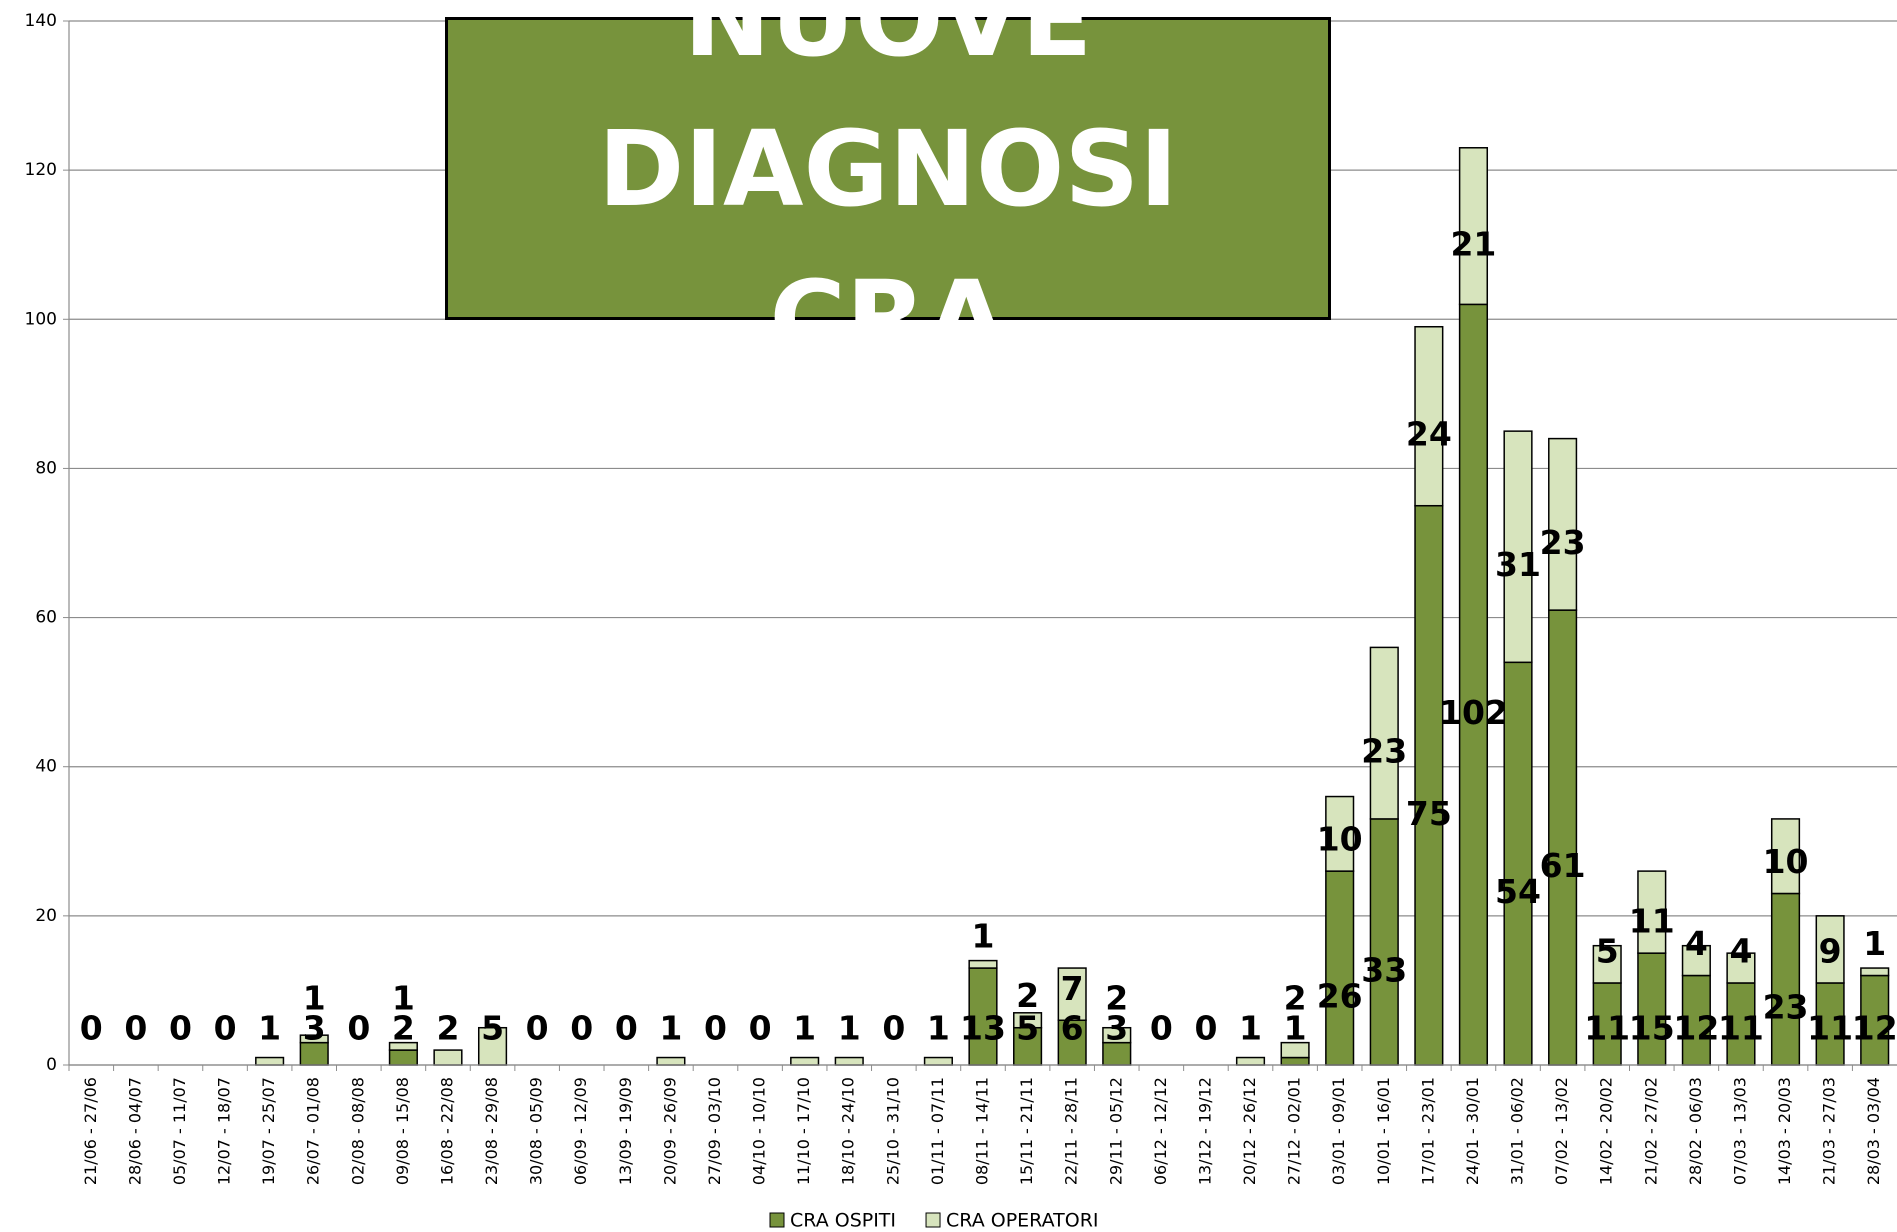  Describe the element at coordinates (41, 170) in the screenshot. I see `y-tick-label: 120` at that location.